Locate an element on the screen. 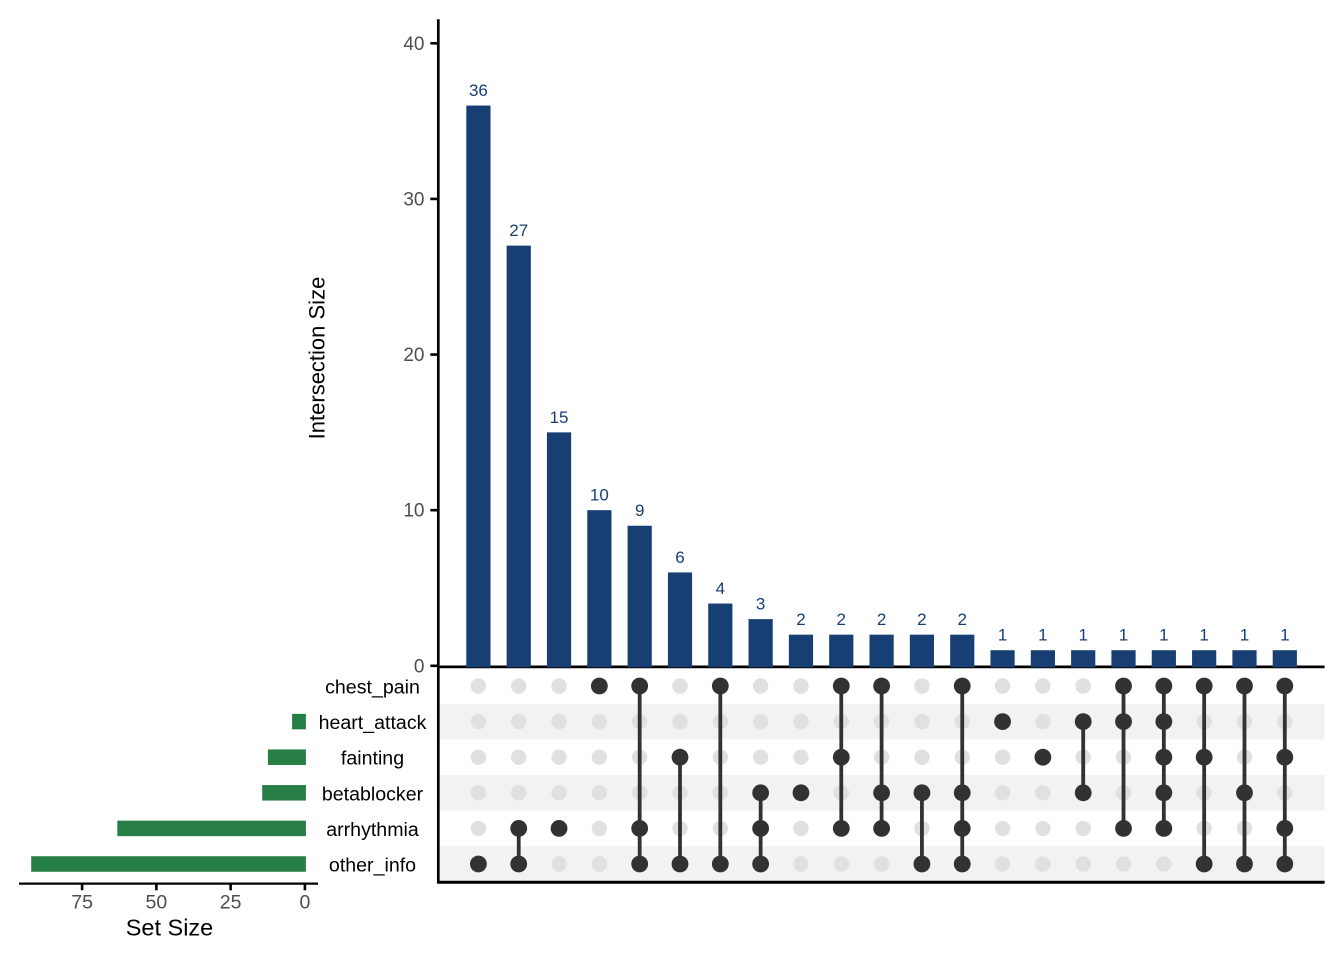 Image resolution: width=1344 pixels, height=960 pixels. svg-text: 20 is located at coordinates (413, 355).